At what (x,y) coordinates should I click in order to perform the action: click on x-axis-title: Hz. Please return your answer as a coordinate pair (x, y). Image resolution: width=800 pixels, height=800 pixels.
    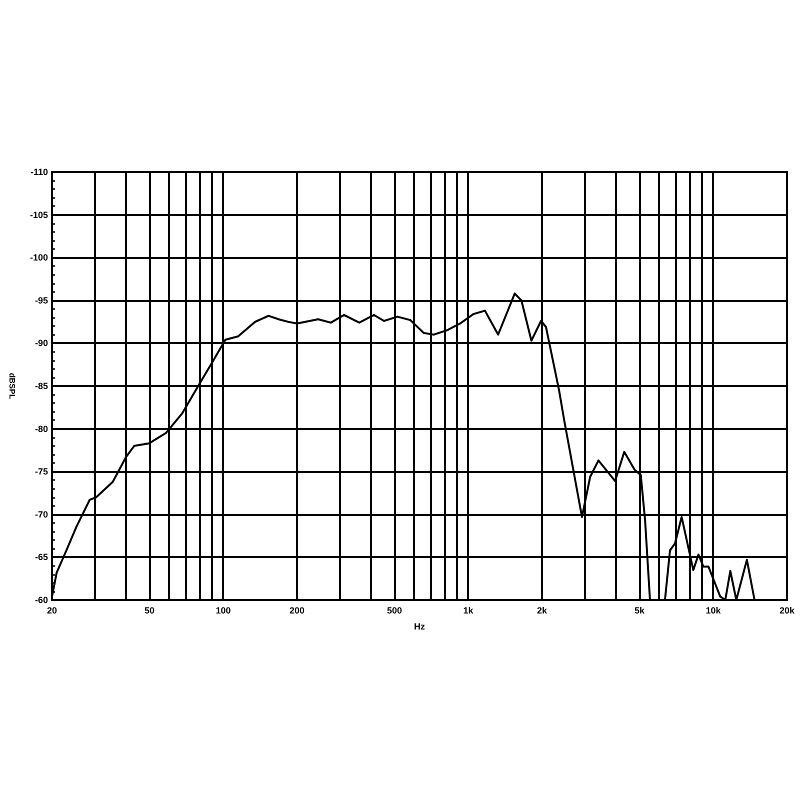
    Looking at the image, I should click on (420, 627).